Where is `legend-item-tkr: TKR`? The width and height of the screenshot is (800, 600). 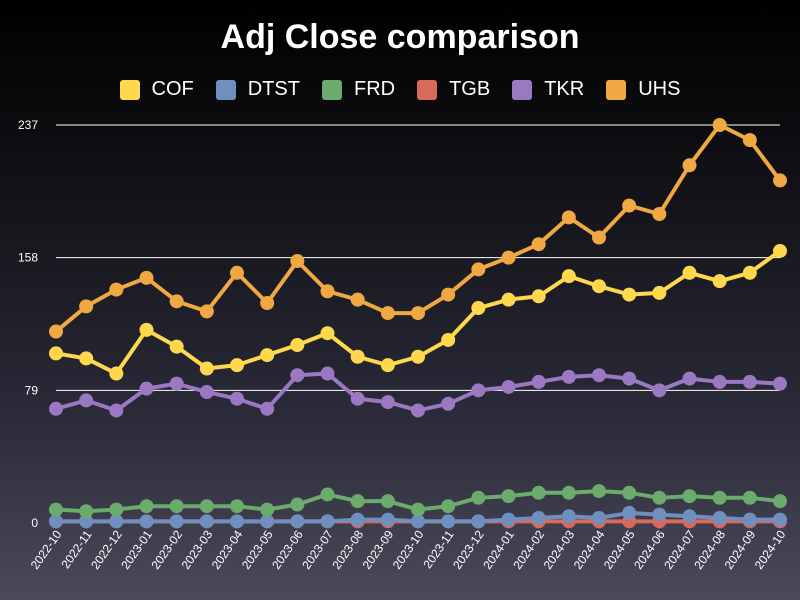
legend-item-tkr: TKR is located at coordinates (548, 89).